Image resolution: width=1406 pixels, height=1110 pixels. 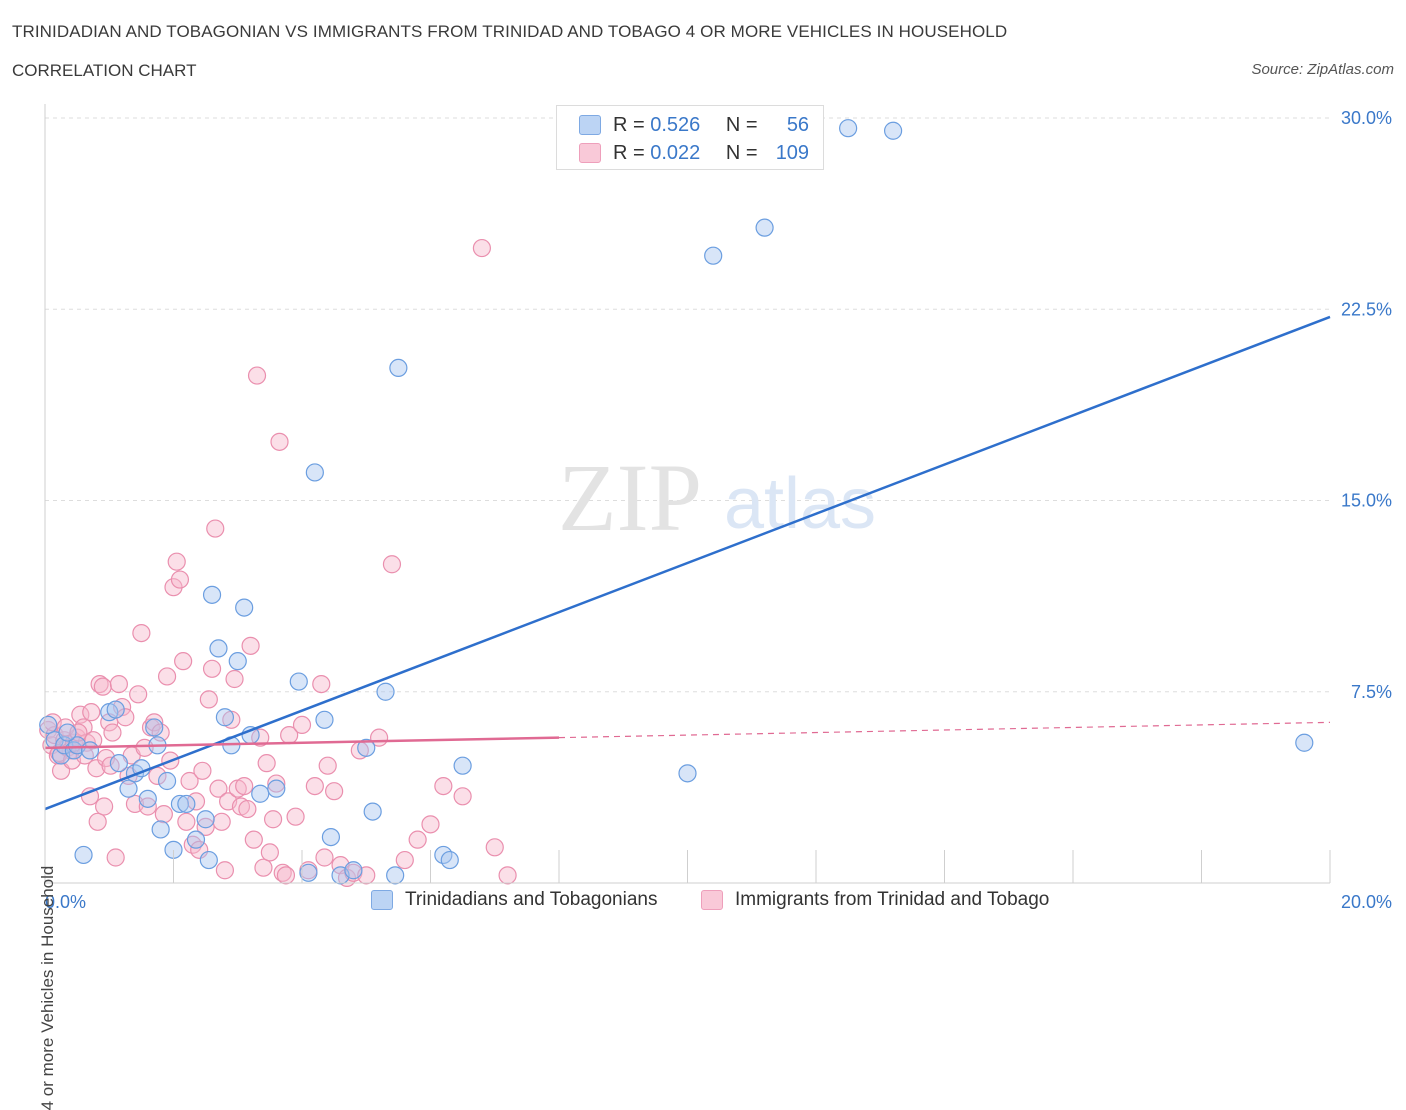 What do you see at coordinates (104, 70) in the screenshot?
I see `chart-subtitle: CORRELATION CHART` at bounding box center [104, 70].